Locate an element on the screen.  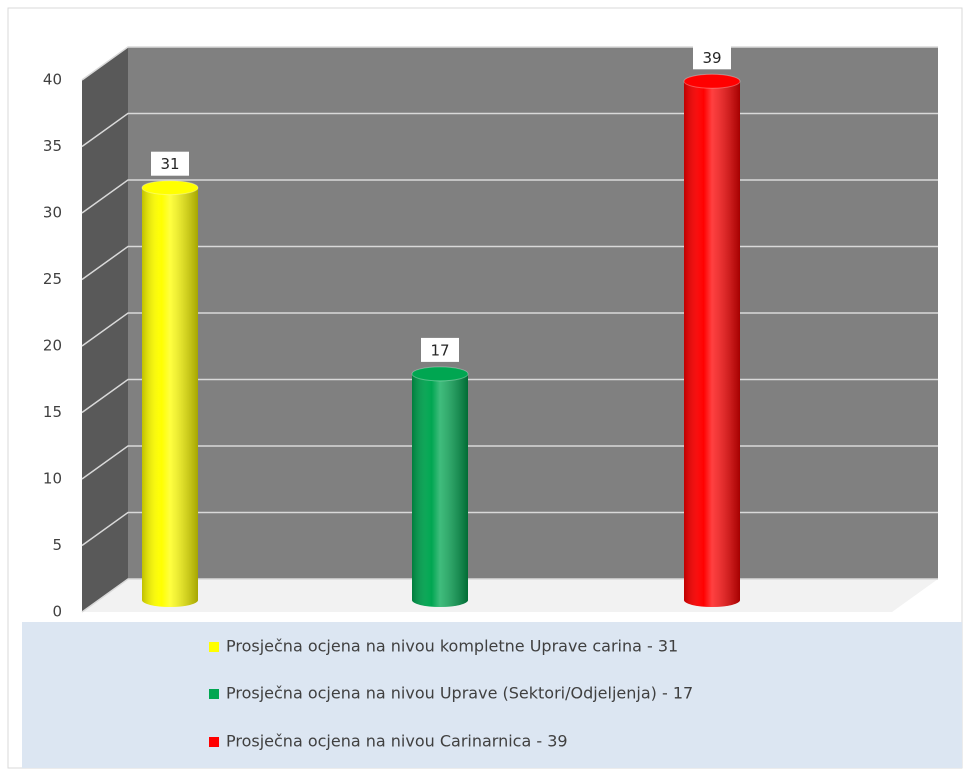
value-label: 39 is located at coordinates (711, 58).